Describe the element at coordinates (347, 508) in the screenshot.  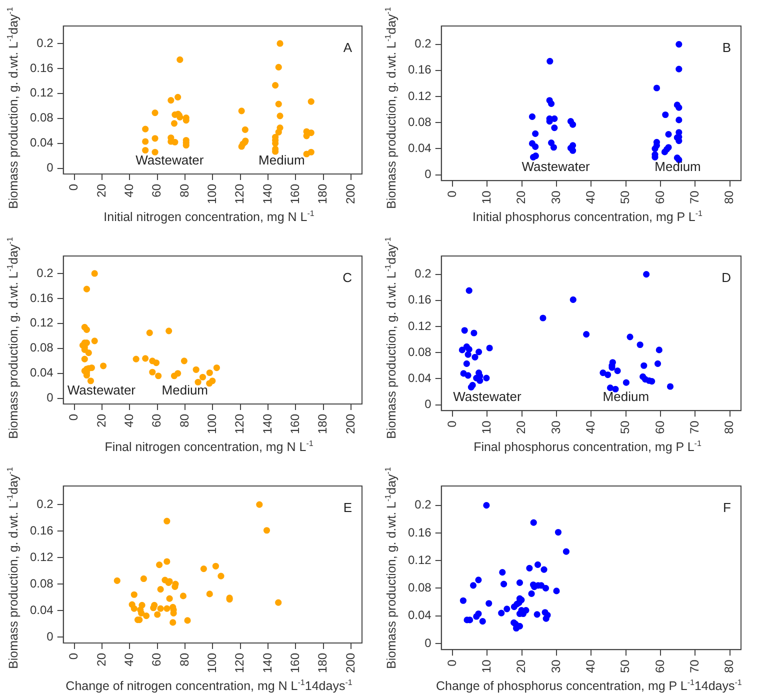
I see `text: E` at that location.